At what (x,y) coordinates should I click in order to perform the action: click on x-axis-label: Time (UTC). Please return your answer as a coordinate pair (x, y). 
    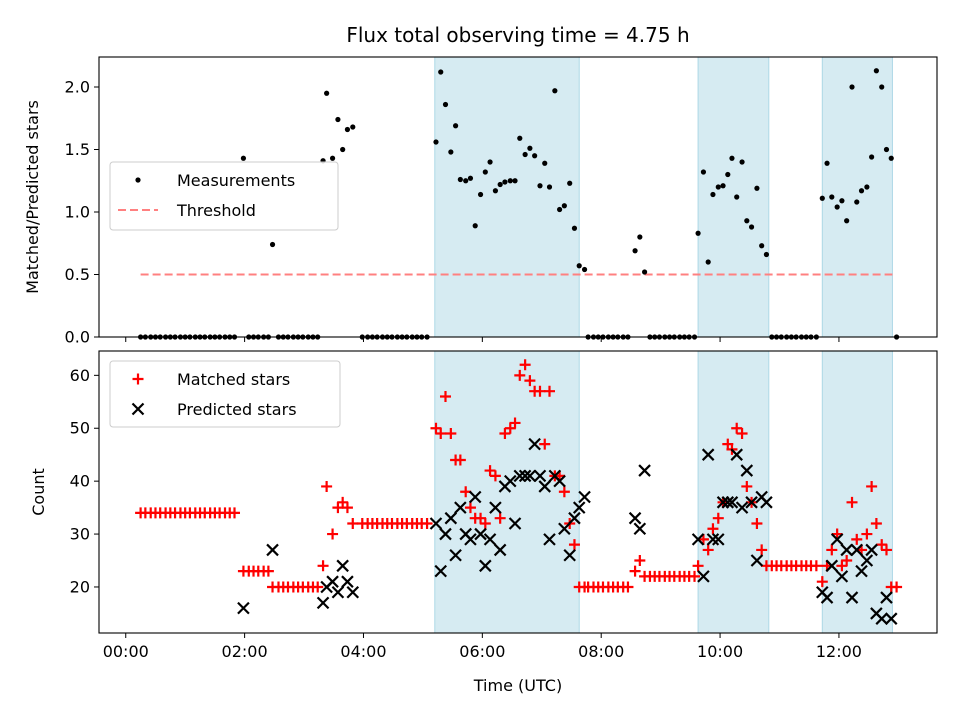
    Looking at the image, I should click on (517, 685).